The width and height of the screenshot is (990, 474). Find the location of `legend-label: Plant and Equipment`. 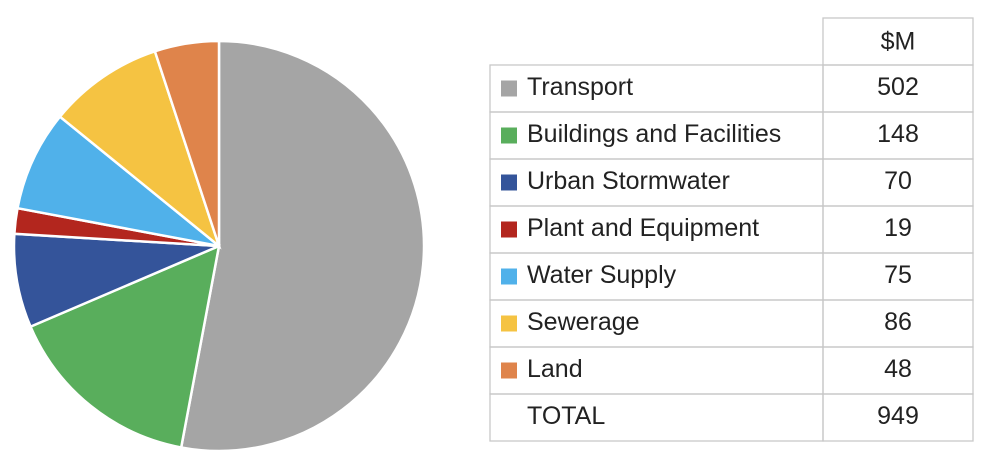

legend-label: Plant and Equipment is located at coordinates (643, 228).